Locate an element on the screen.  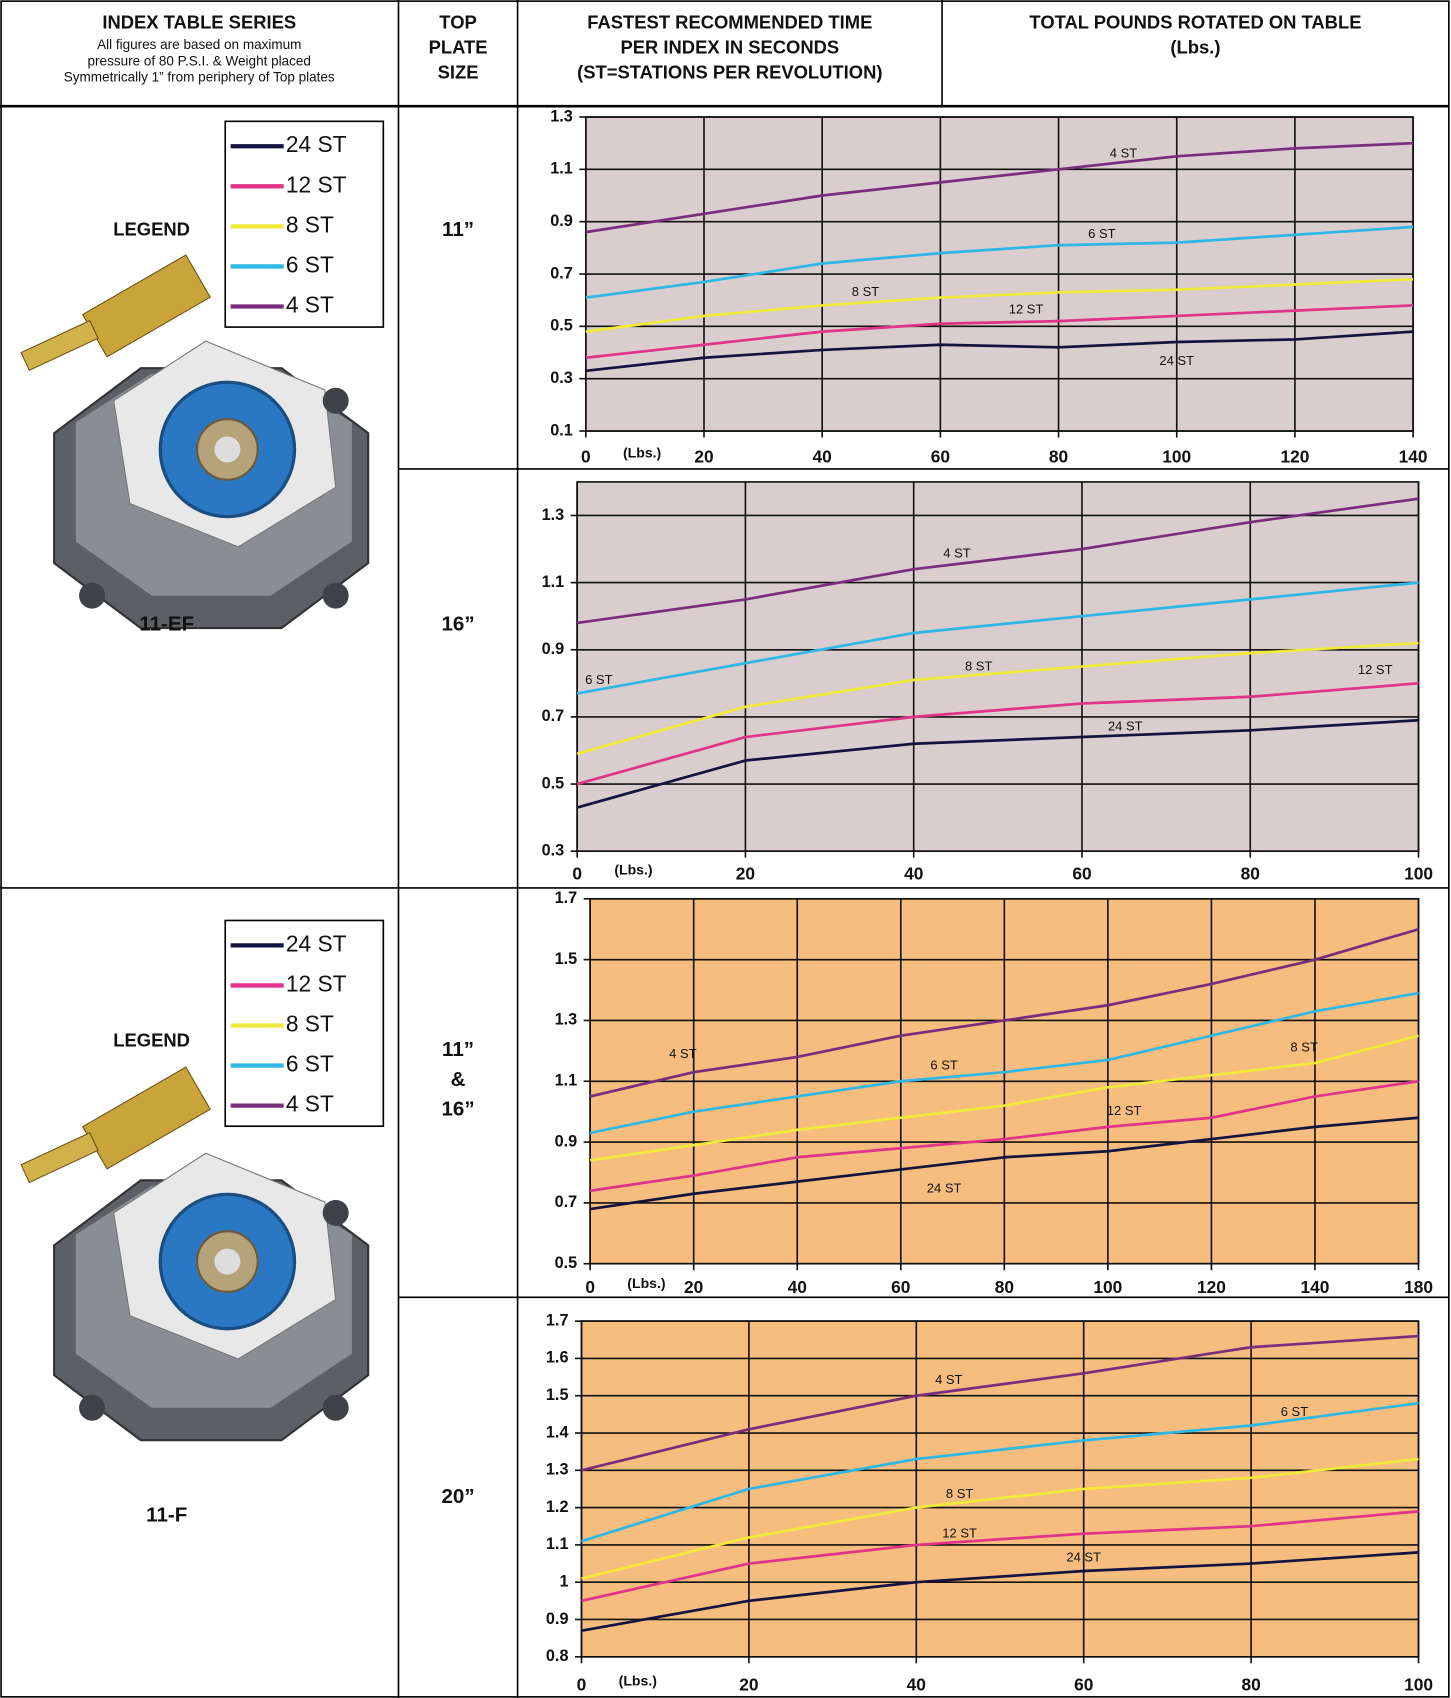
legend-label: 8 ST is located at coordinates (310, 1024).